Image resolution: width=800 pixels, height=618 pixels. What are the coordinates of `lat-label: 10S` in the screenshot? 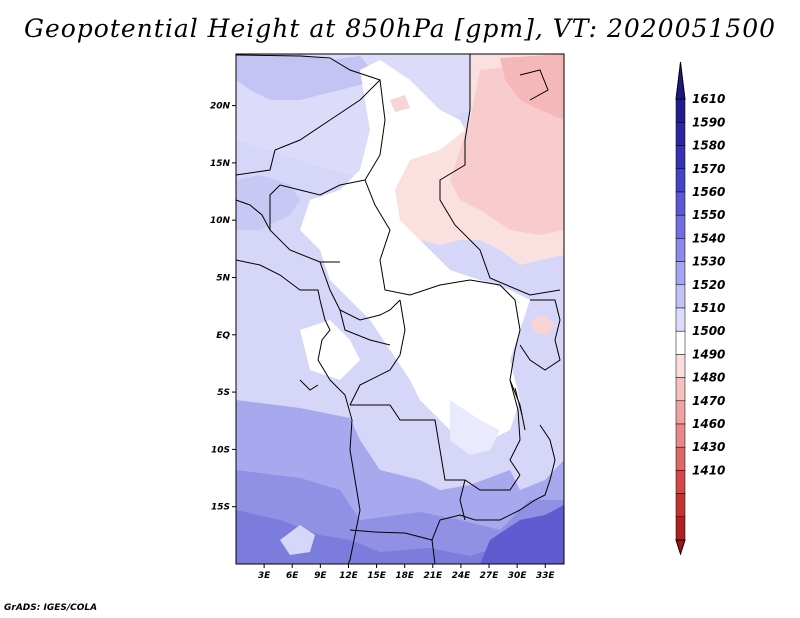 It's located at (220, 450).